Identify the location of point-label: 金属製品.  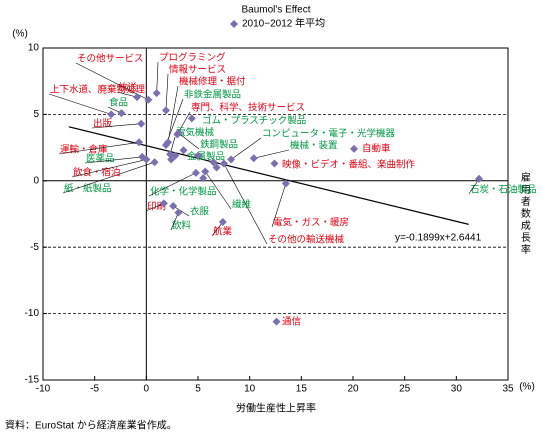
(206, 157).